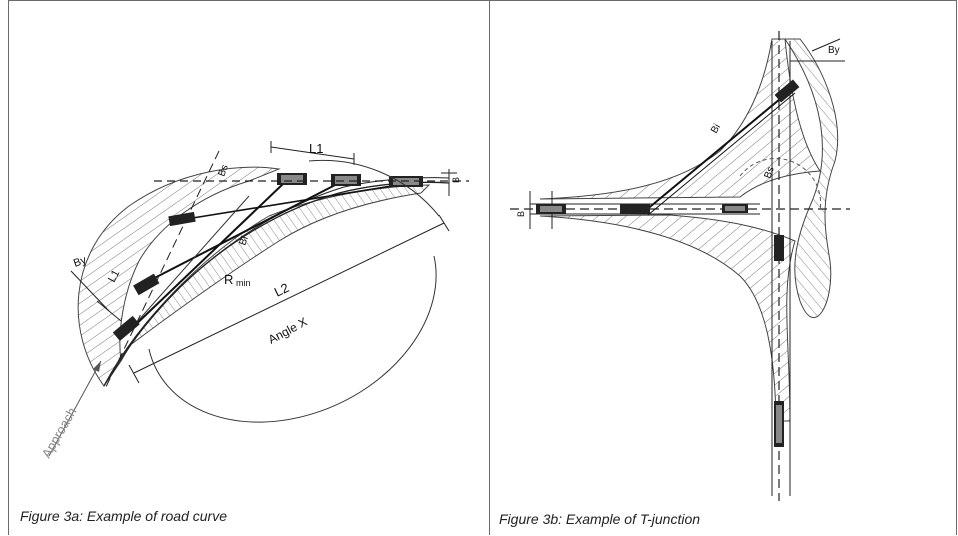 The width and height of the screenshot is (958, 536). Describe the element at coordinates (680, 119) in the screenshot. I see `swept-area-upper` at that location.